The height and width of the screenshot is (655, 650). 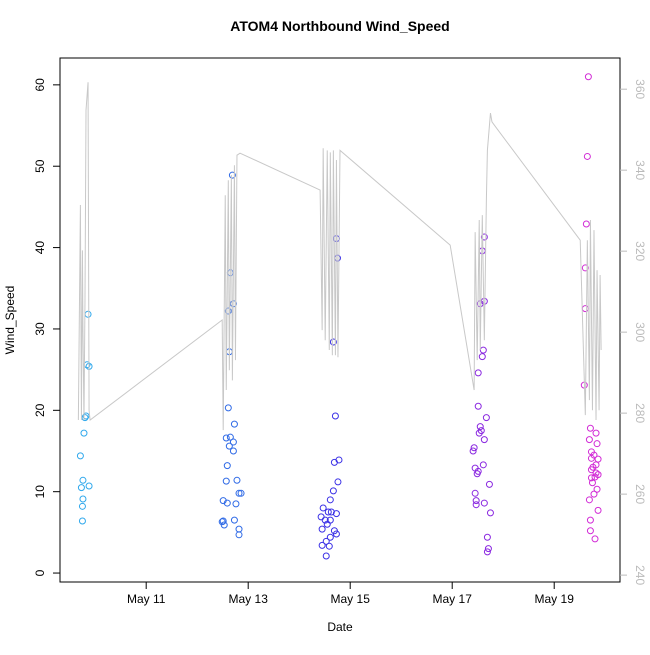 What do you see at coordinates (40, 492) in the screenshot?
I see `y-tick-label: 10` at bounding box center [40, 492].